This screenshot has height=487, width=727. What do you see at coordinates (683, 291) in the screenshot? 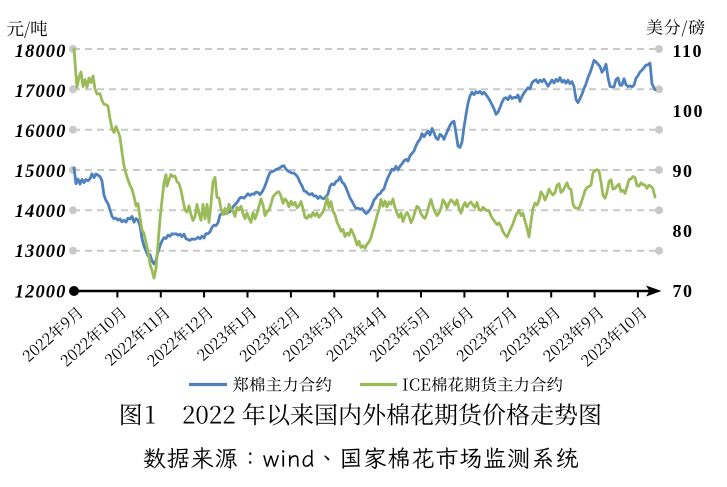
I see `svg-text: 70` at bounding box center [683, 291].